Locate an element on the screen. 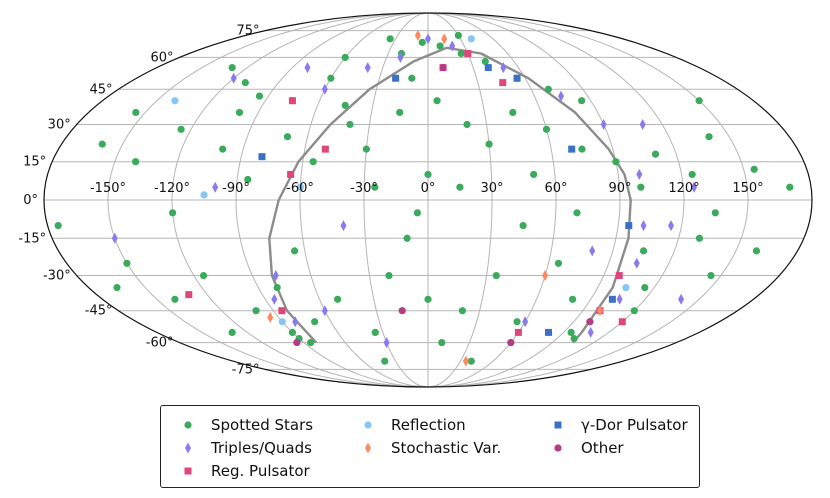  legend-label: Reg. Pulsator is located at coordinates (260, 471).